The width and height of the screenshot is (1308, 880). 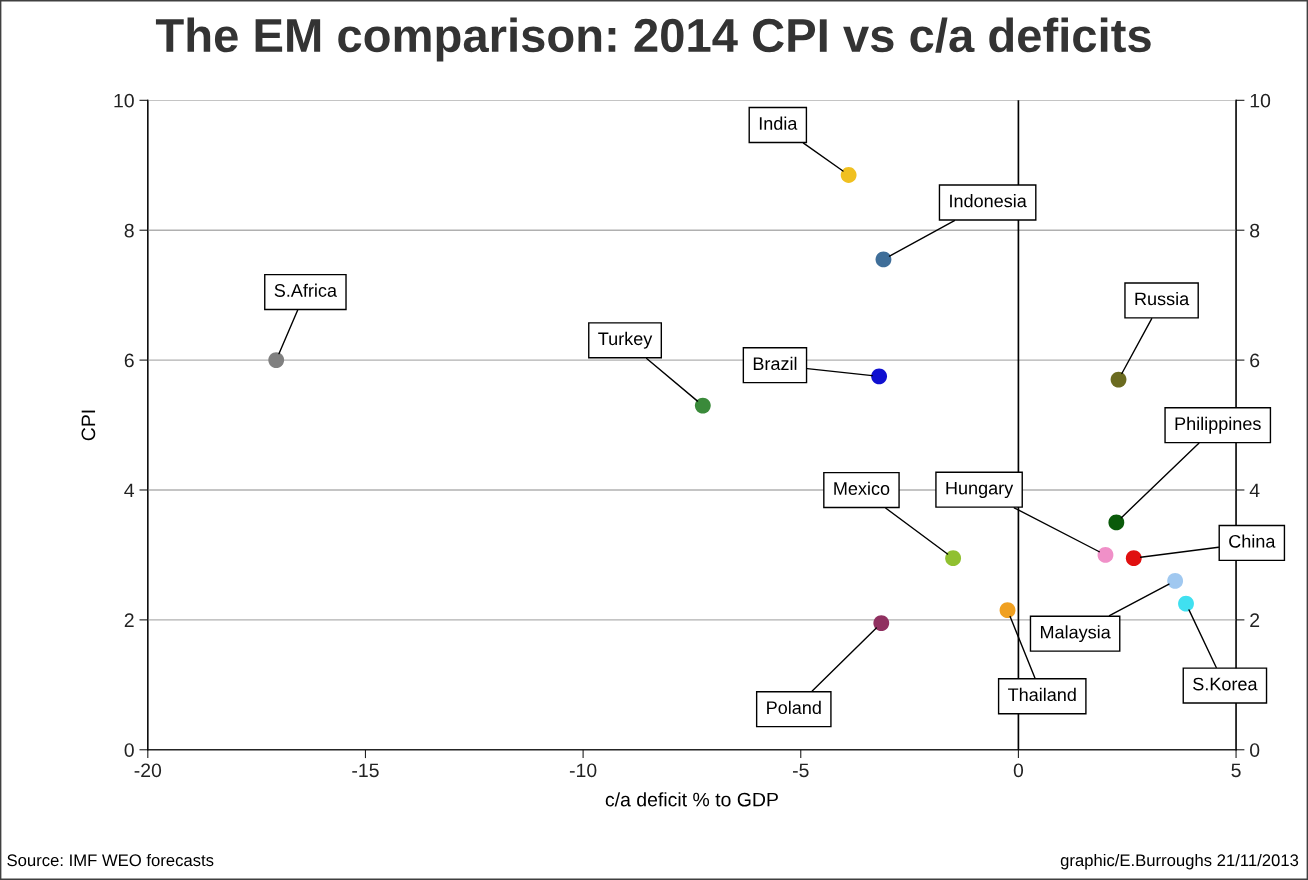 I want to click on x-tick-label: 5, so click(x=1236, y=770).